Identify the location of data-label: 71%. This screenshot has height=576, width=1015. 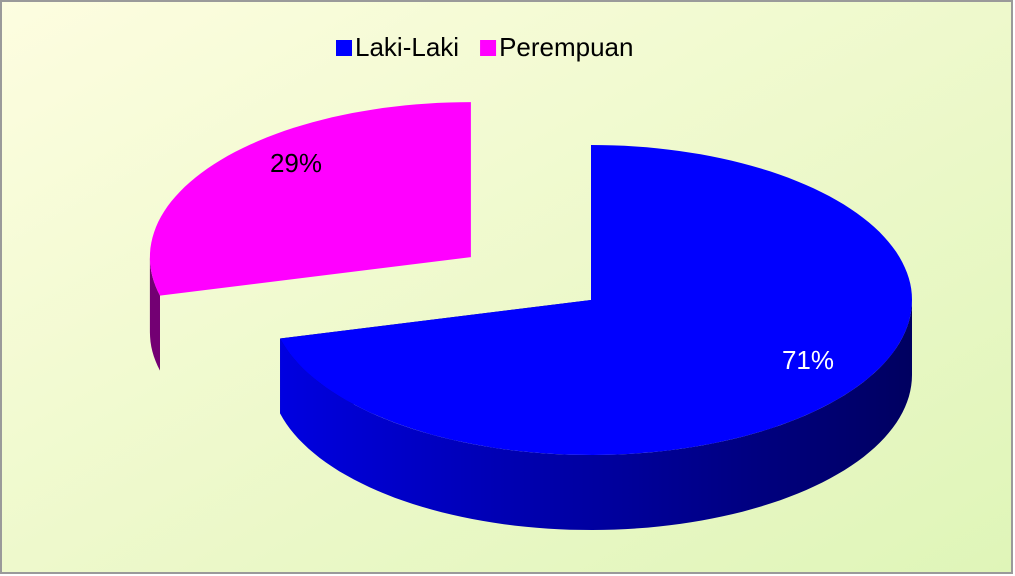
(808, 360).